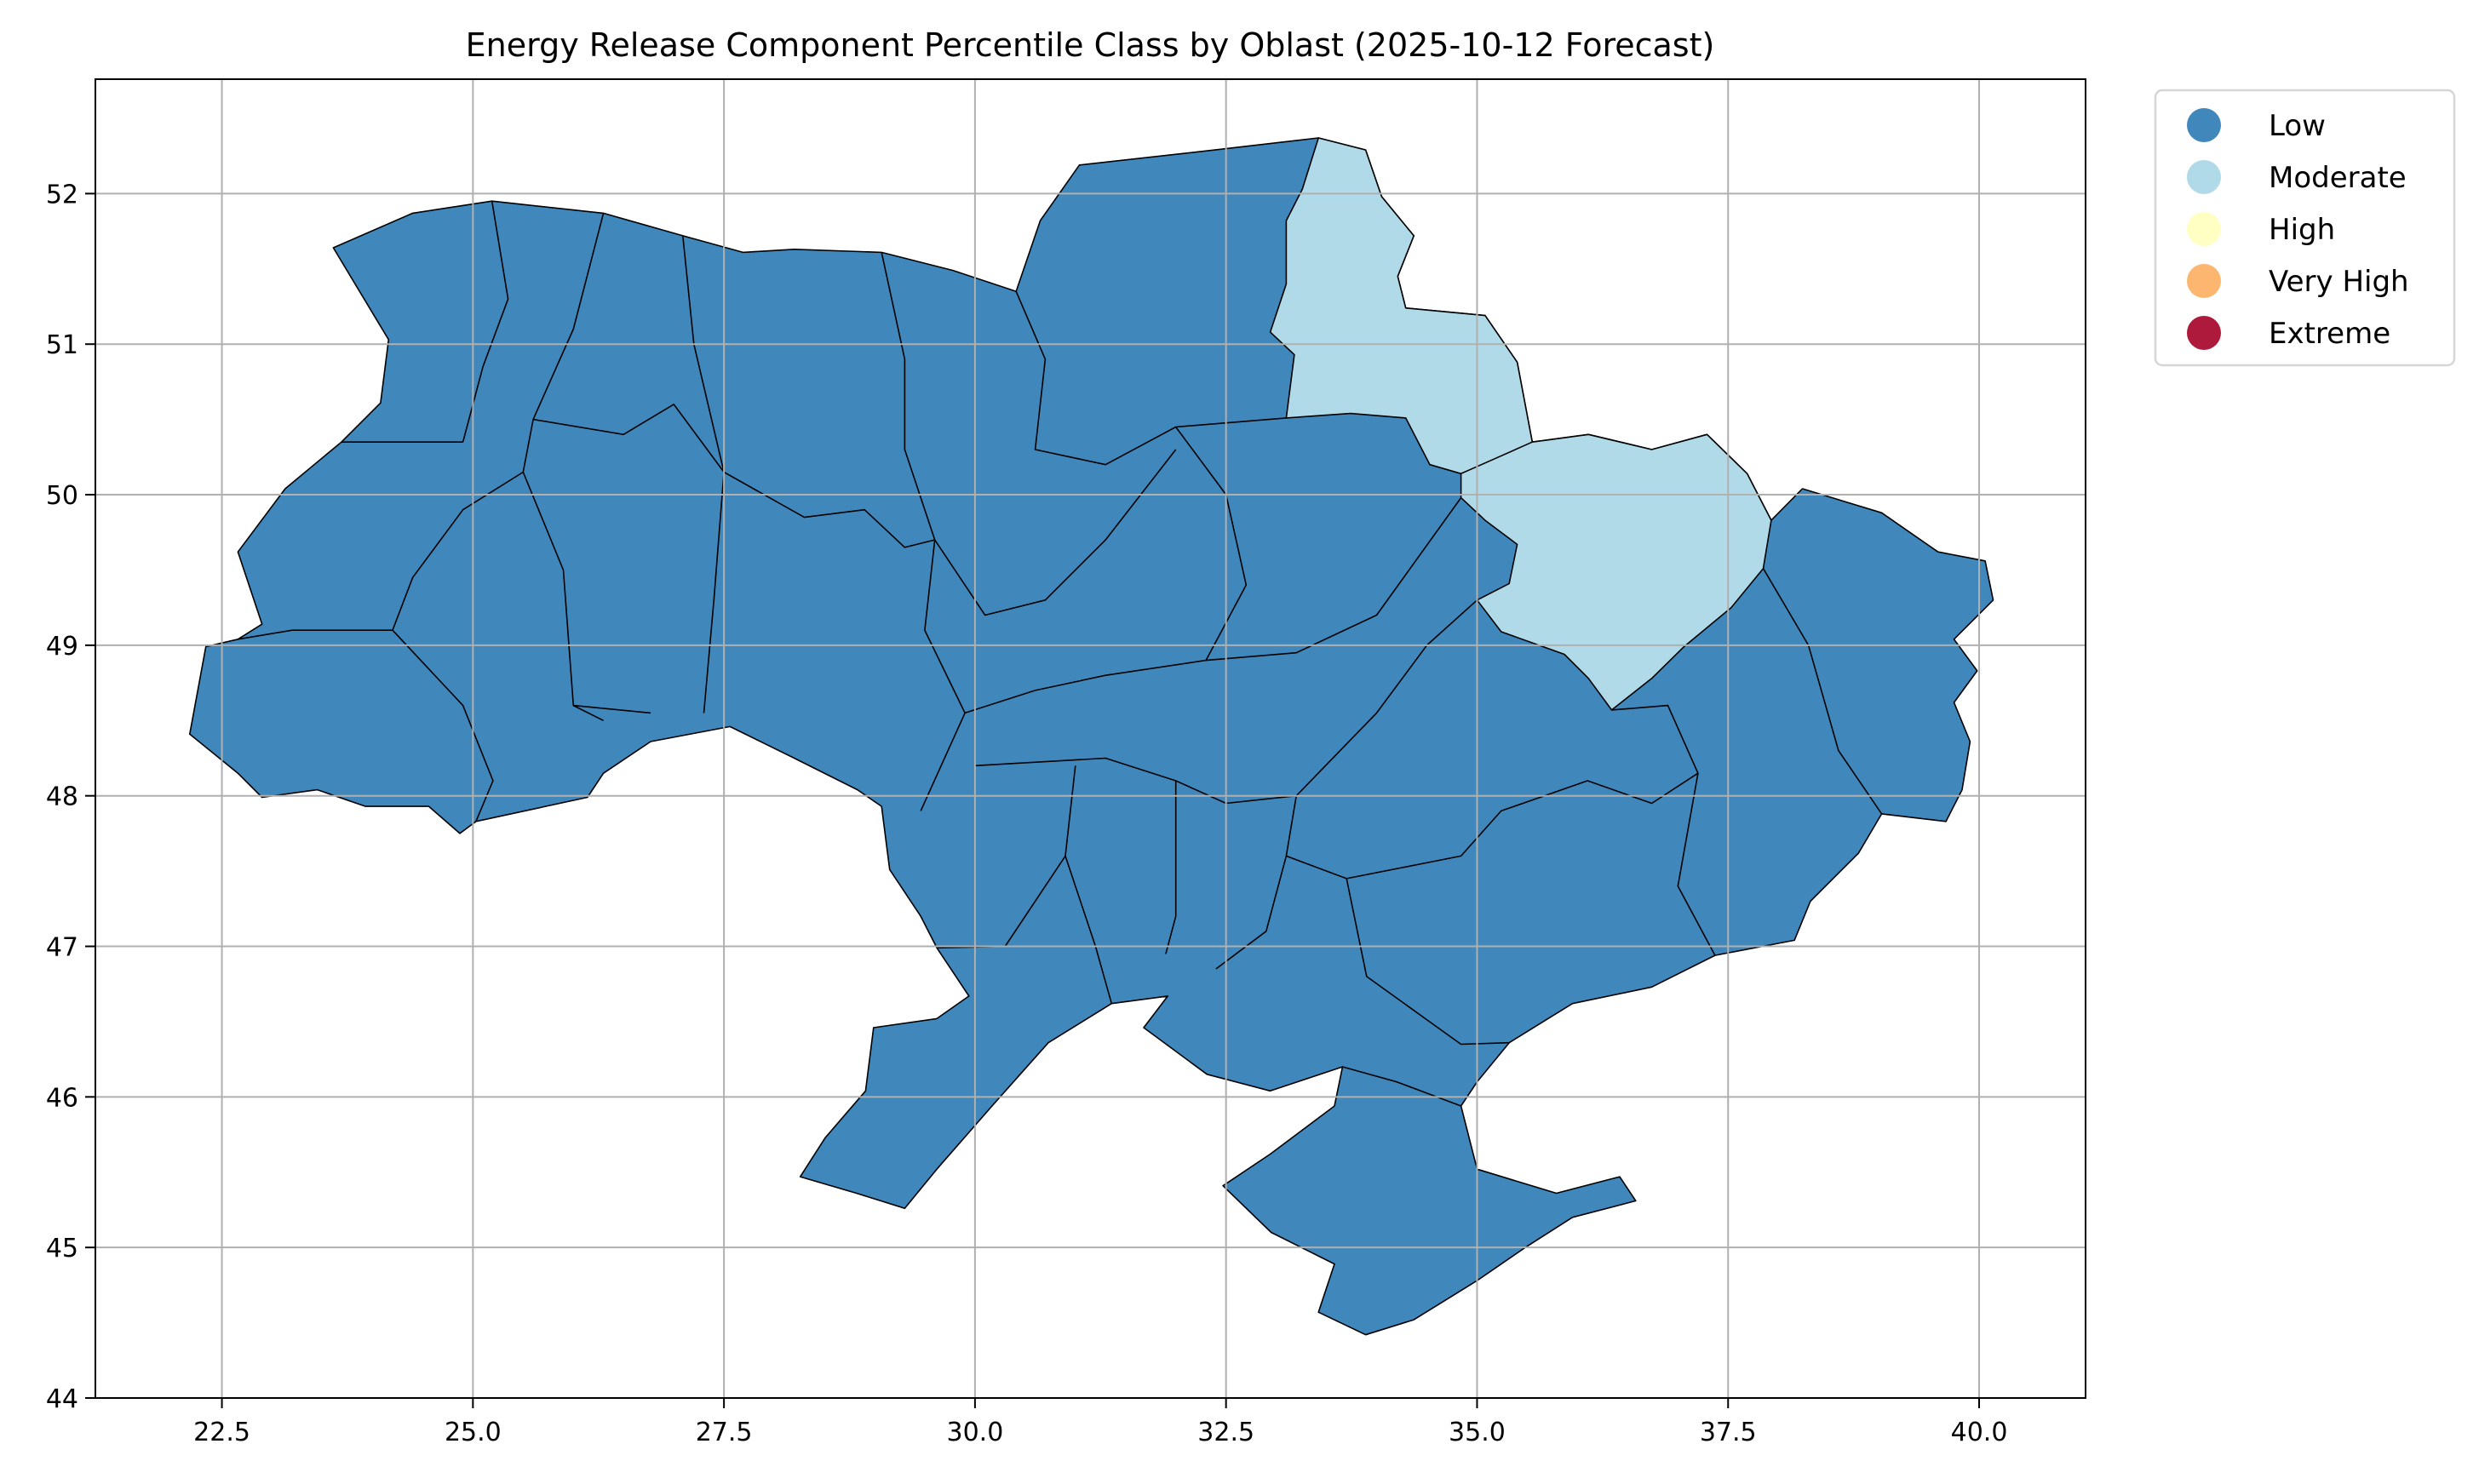 The image size is (2479, 1484). I want to click on y-axis: 44 45 46 47 48 49 50 51 52, so click(70, 797).